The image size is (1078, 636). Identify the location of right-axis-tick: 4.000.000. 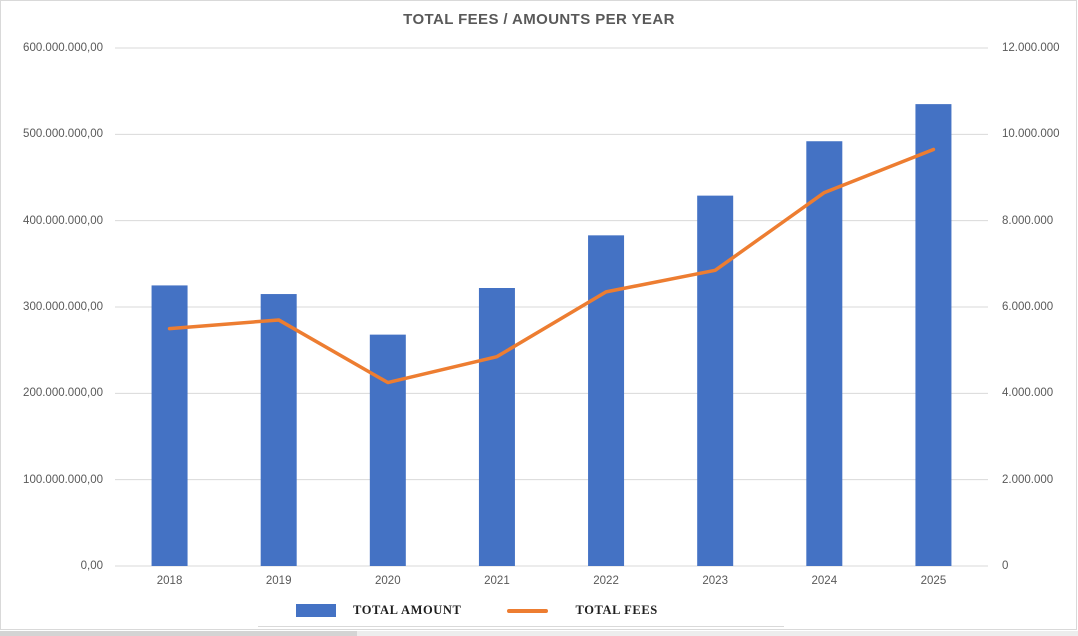
(1028, 393).